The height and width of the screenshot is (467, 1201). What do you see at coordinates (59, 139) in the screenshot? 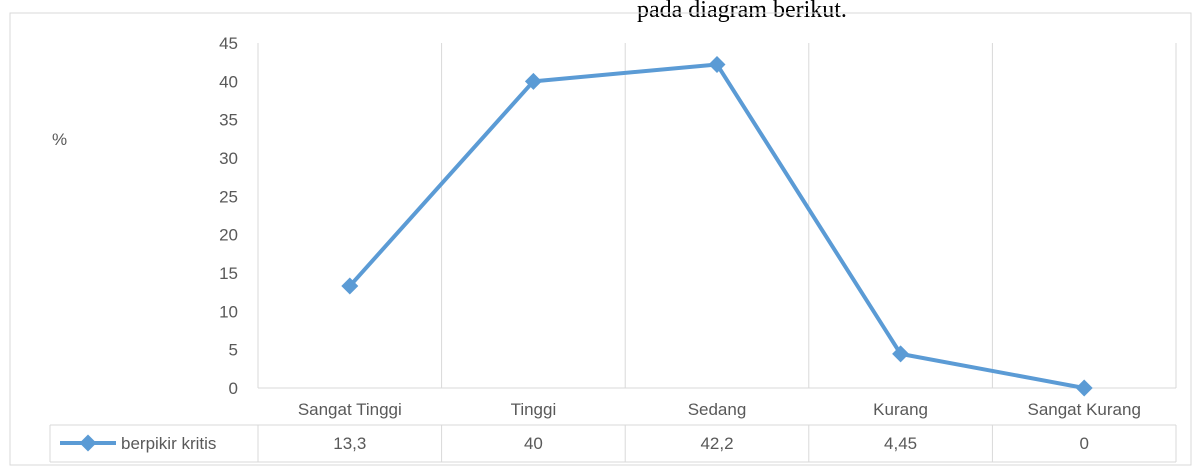
I see `y-axis-label: %` at bounding box center [59, 139].